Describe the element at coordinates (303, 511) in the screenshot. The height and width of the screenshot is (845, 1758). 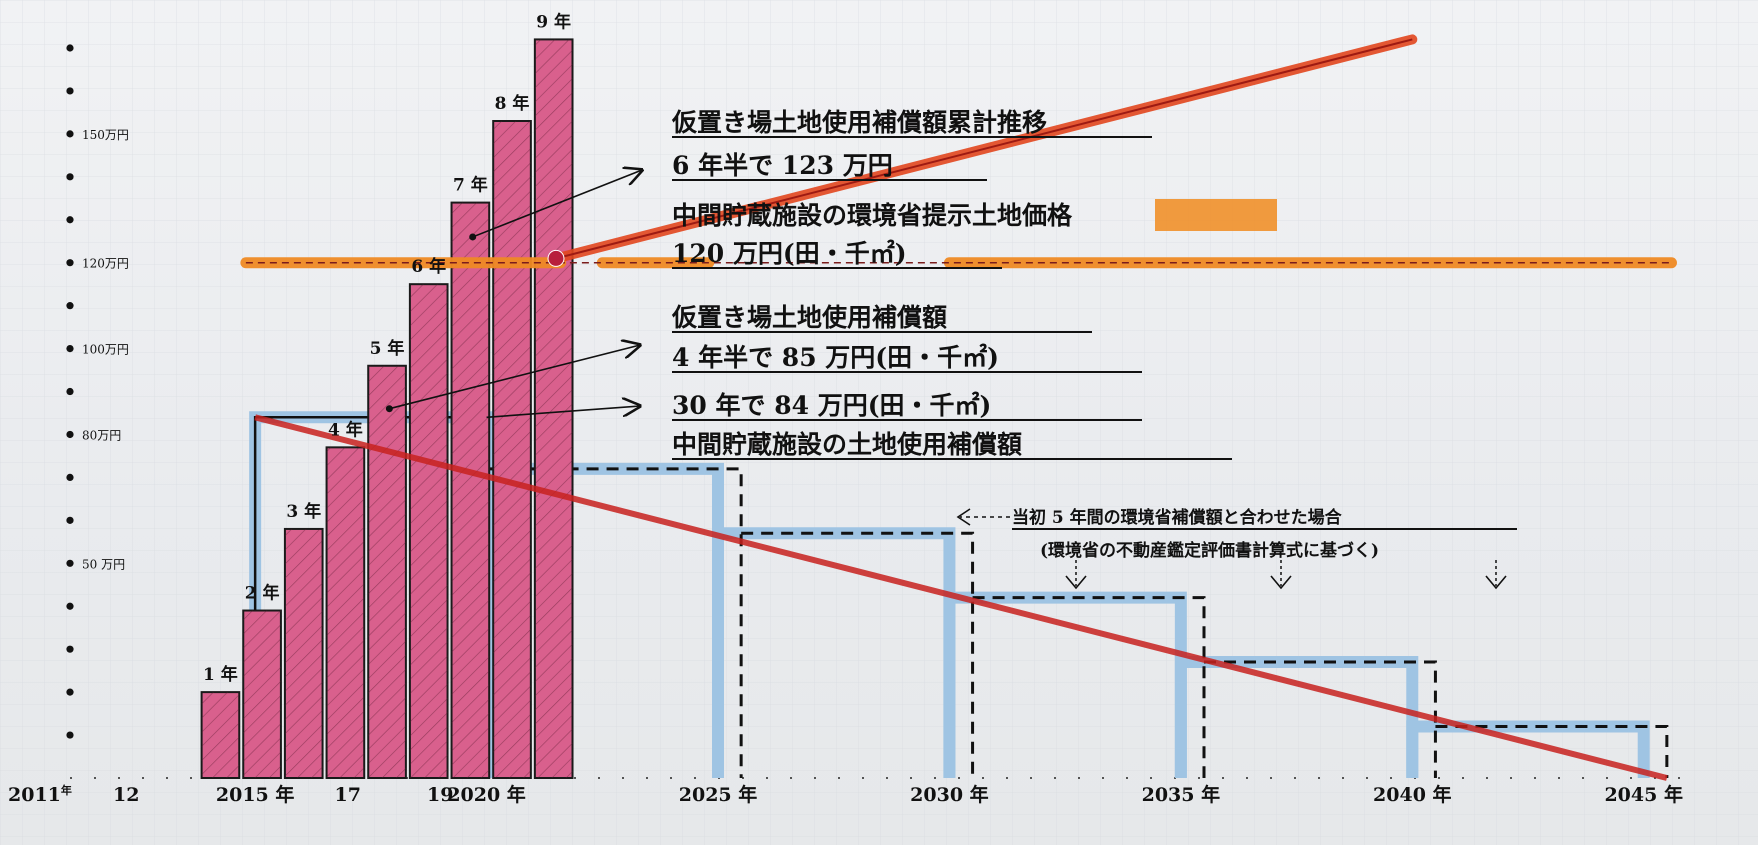
I see `bar-label: 3 年` at that location.